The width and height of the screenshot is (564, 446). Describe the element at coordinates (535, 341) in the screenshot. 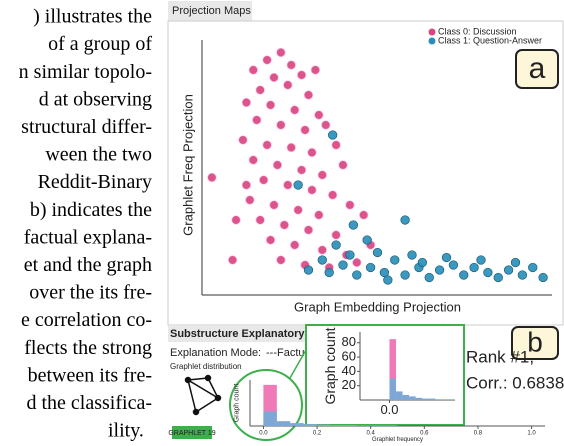

I see `tag: b` at that location.